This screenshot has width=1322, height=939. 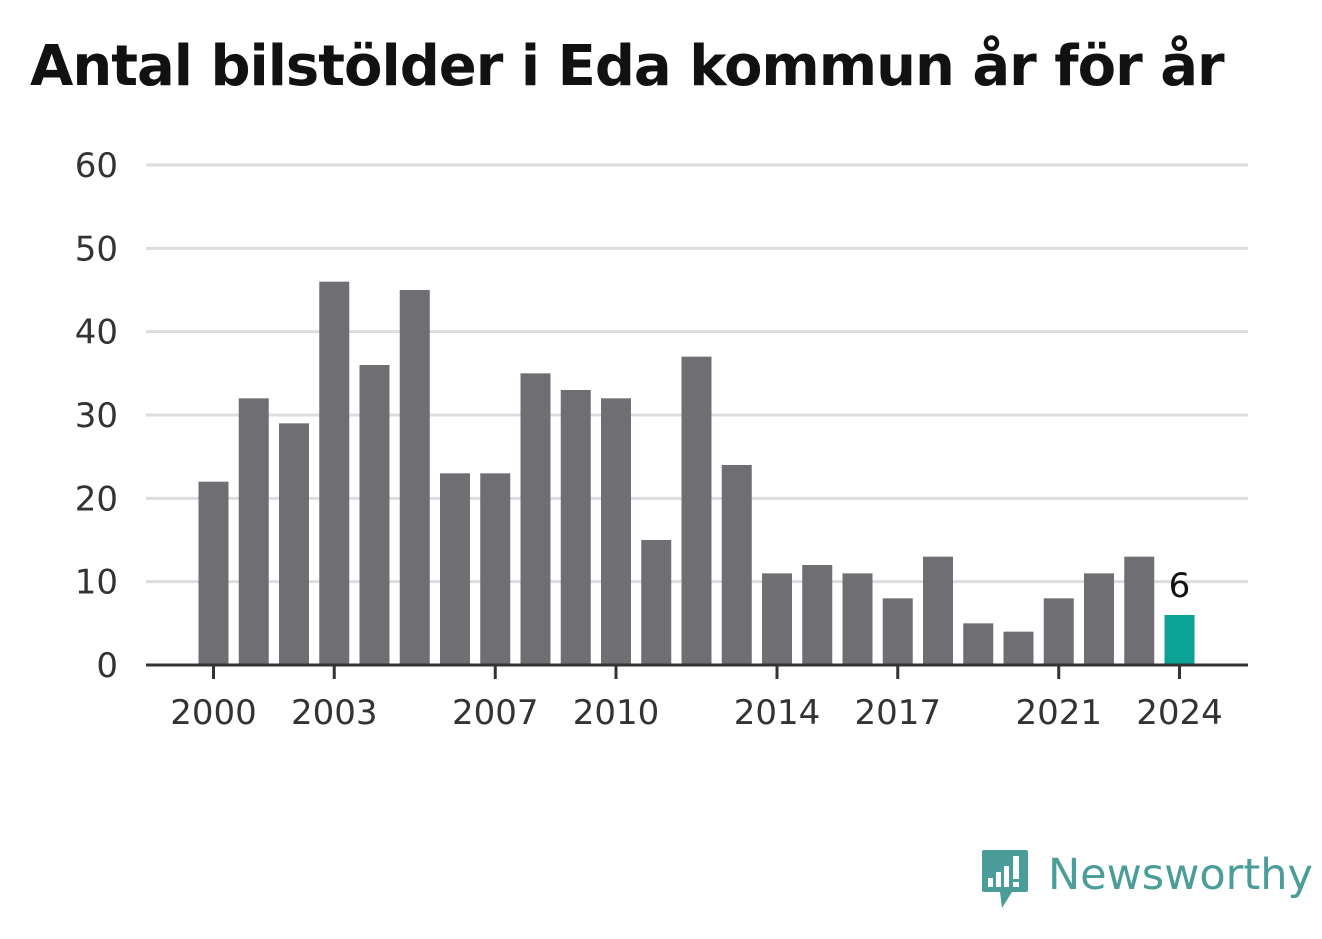 What do you see at coordinates (616, 531) in the screenshot?
I see `bar-2010` at bounding box center [616, 531].